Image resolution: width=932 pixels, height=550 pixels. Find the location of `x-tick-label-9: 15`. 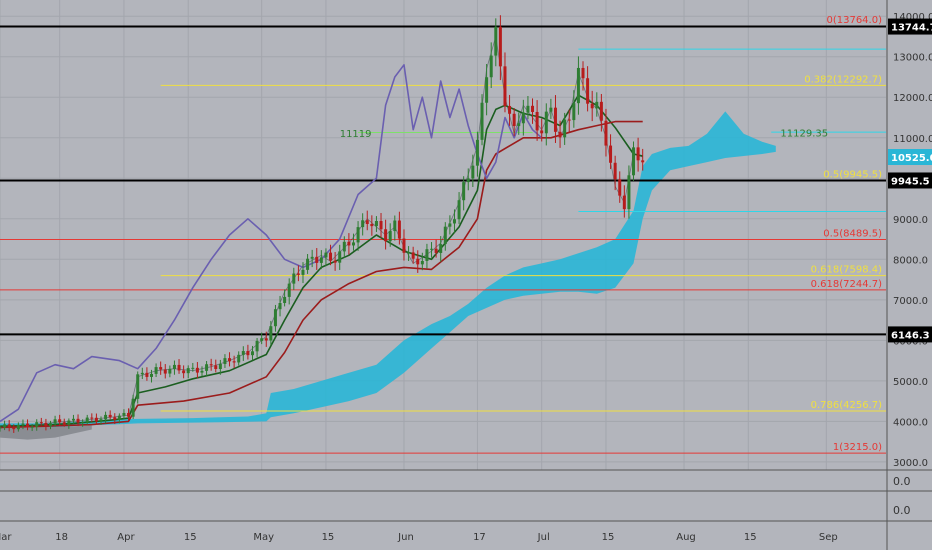

x-tick-label-9: 15 is located at coordinates (608, 537).